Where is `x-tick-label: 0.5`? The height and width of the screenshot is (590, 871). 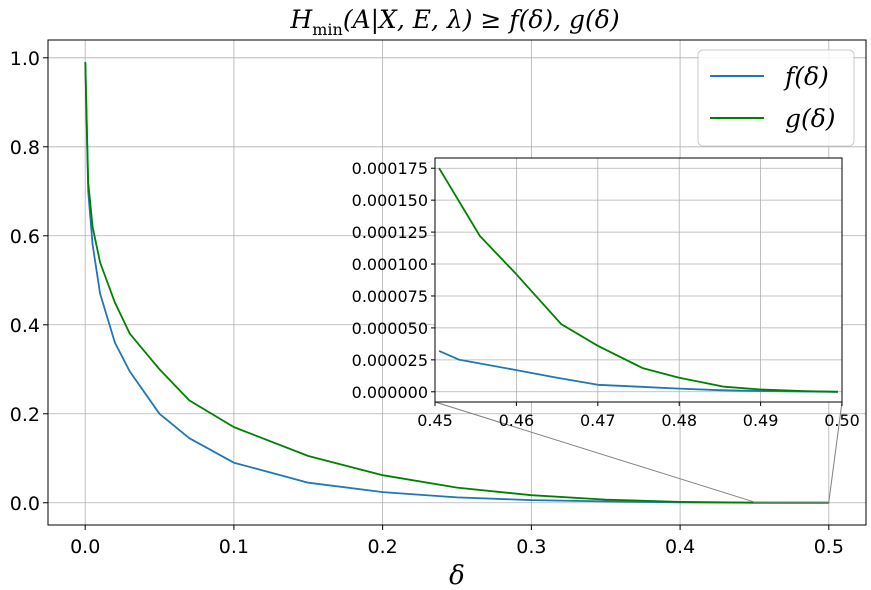 x-tick-label: 0.5 is located at coordinates (829, 547).